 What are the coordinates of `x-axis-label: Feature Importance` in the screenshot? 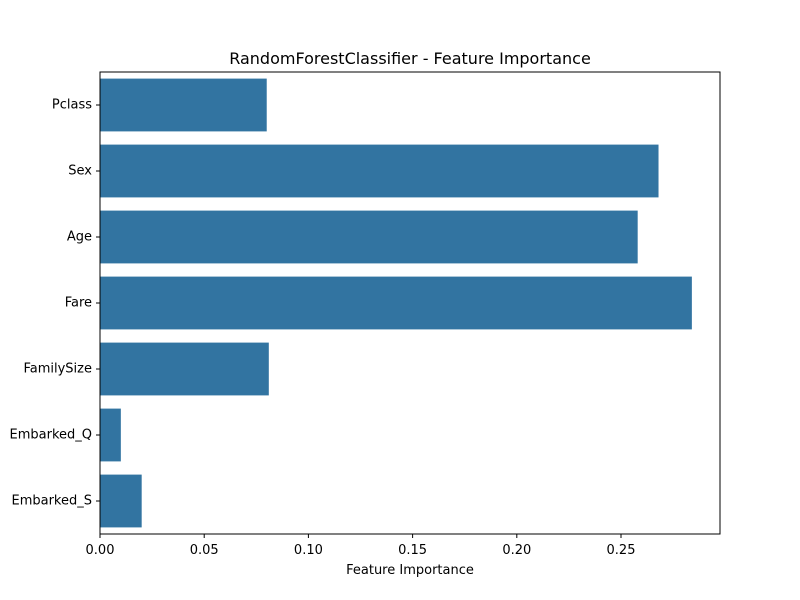 It's located at (410, 570).